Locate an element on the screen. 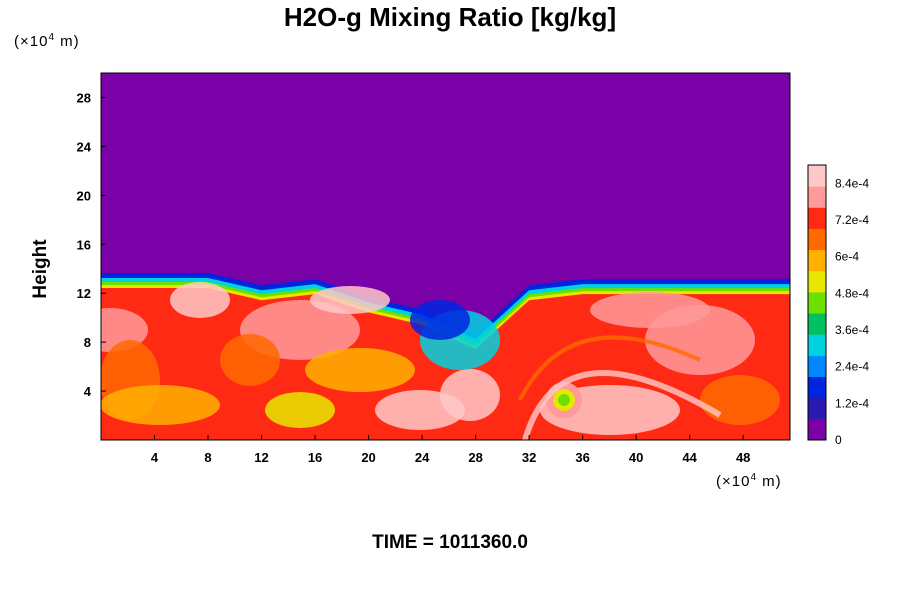 This screenshot has width=900, height=600. y-tick-label-1: 8 is located at coordinates (87, 342).